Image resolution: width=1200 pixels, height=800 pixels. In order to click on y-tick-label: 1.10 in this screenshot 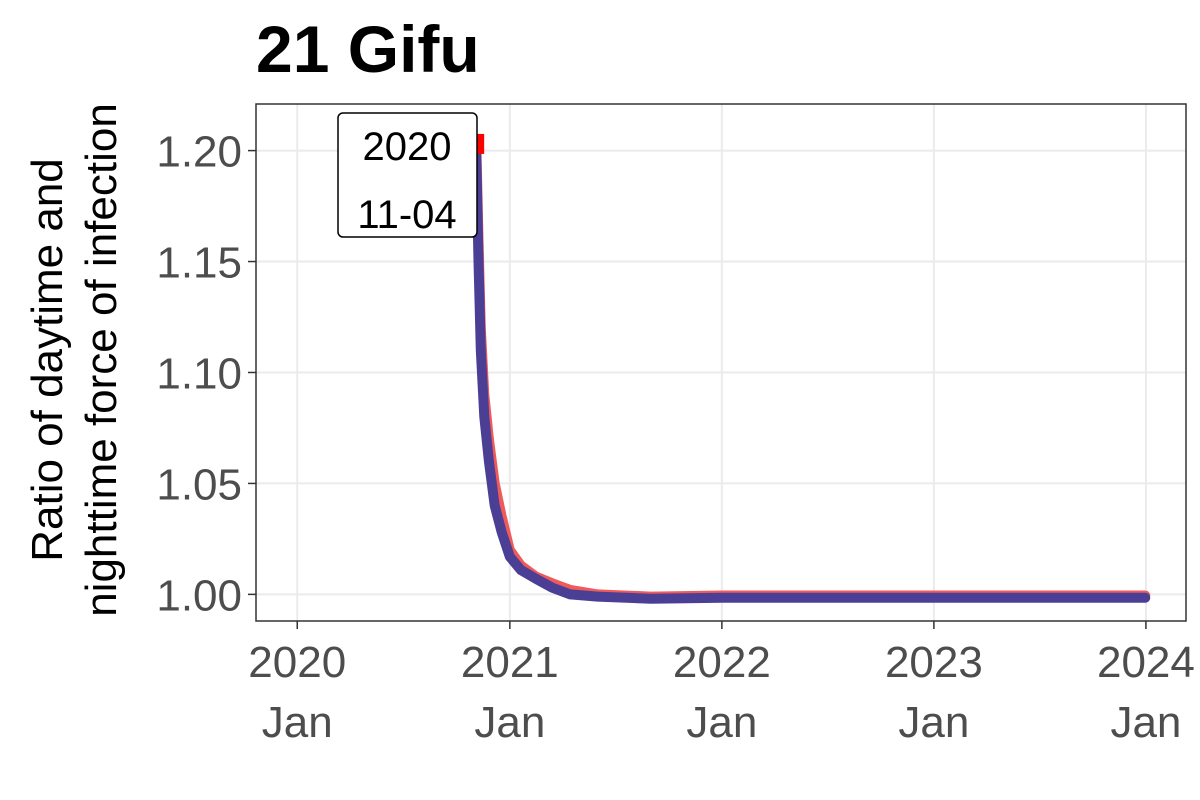, I will do `click(199, 373)`.